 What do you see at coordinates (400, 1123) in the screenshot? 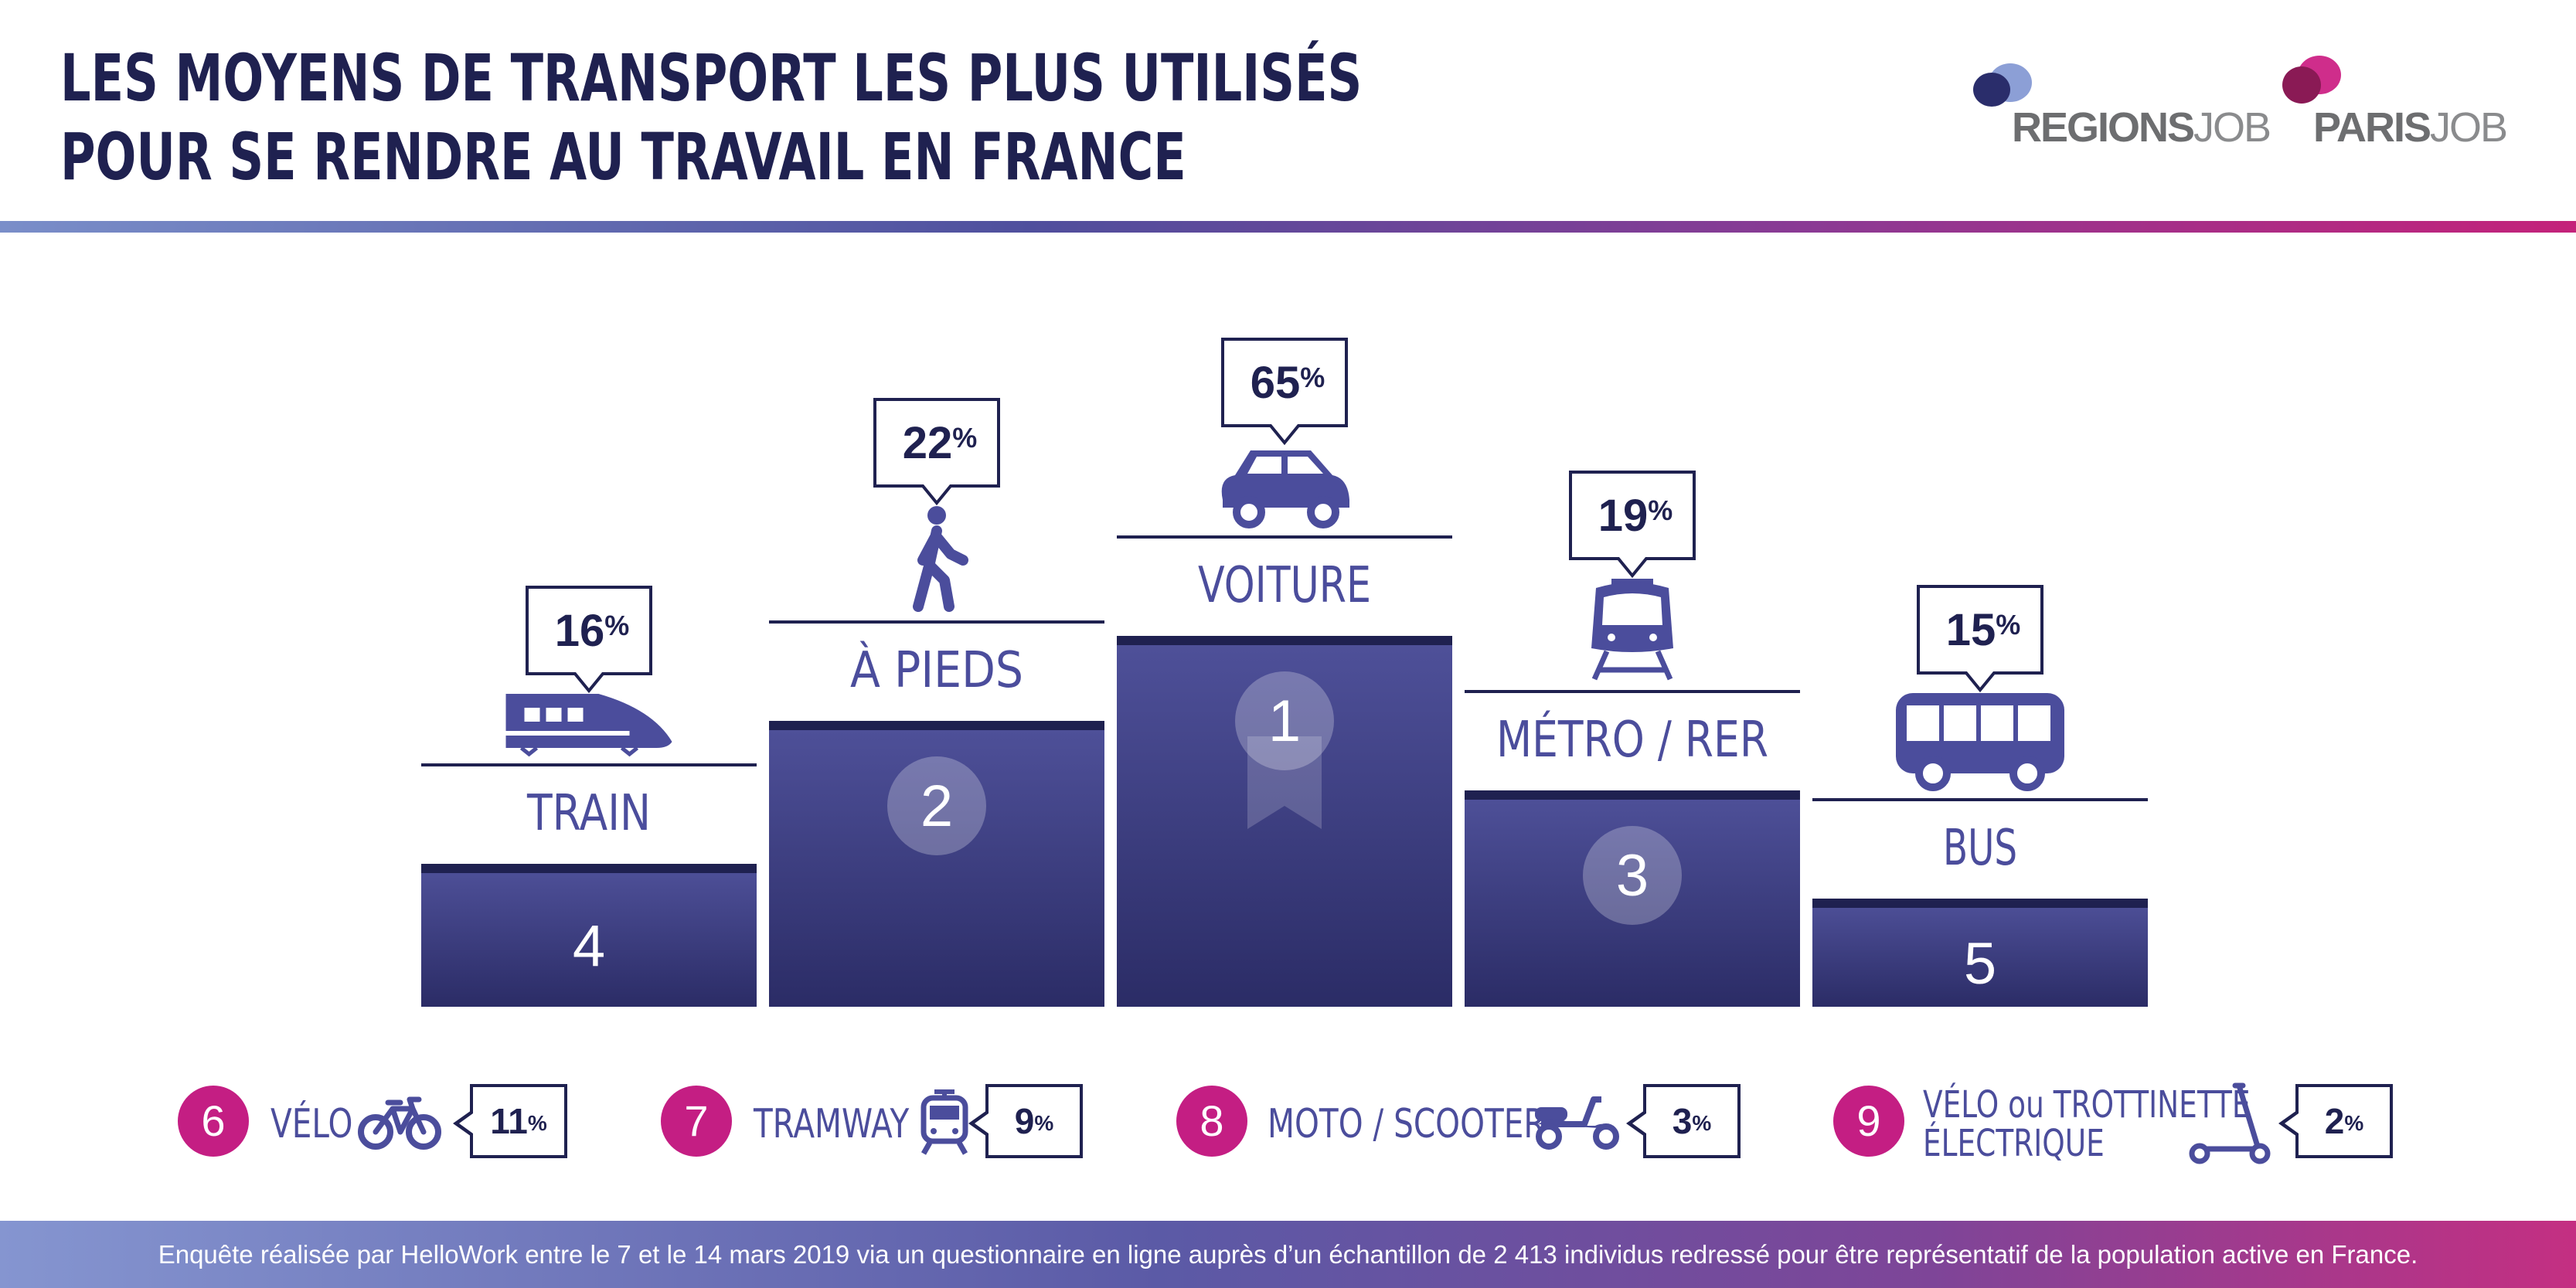
I see `bicycle-icon` at bounding box center [400, 1123].